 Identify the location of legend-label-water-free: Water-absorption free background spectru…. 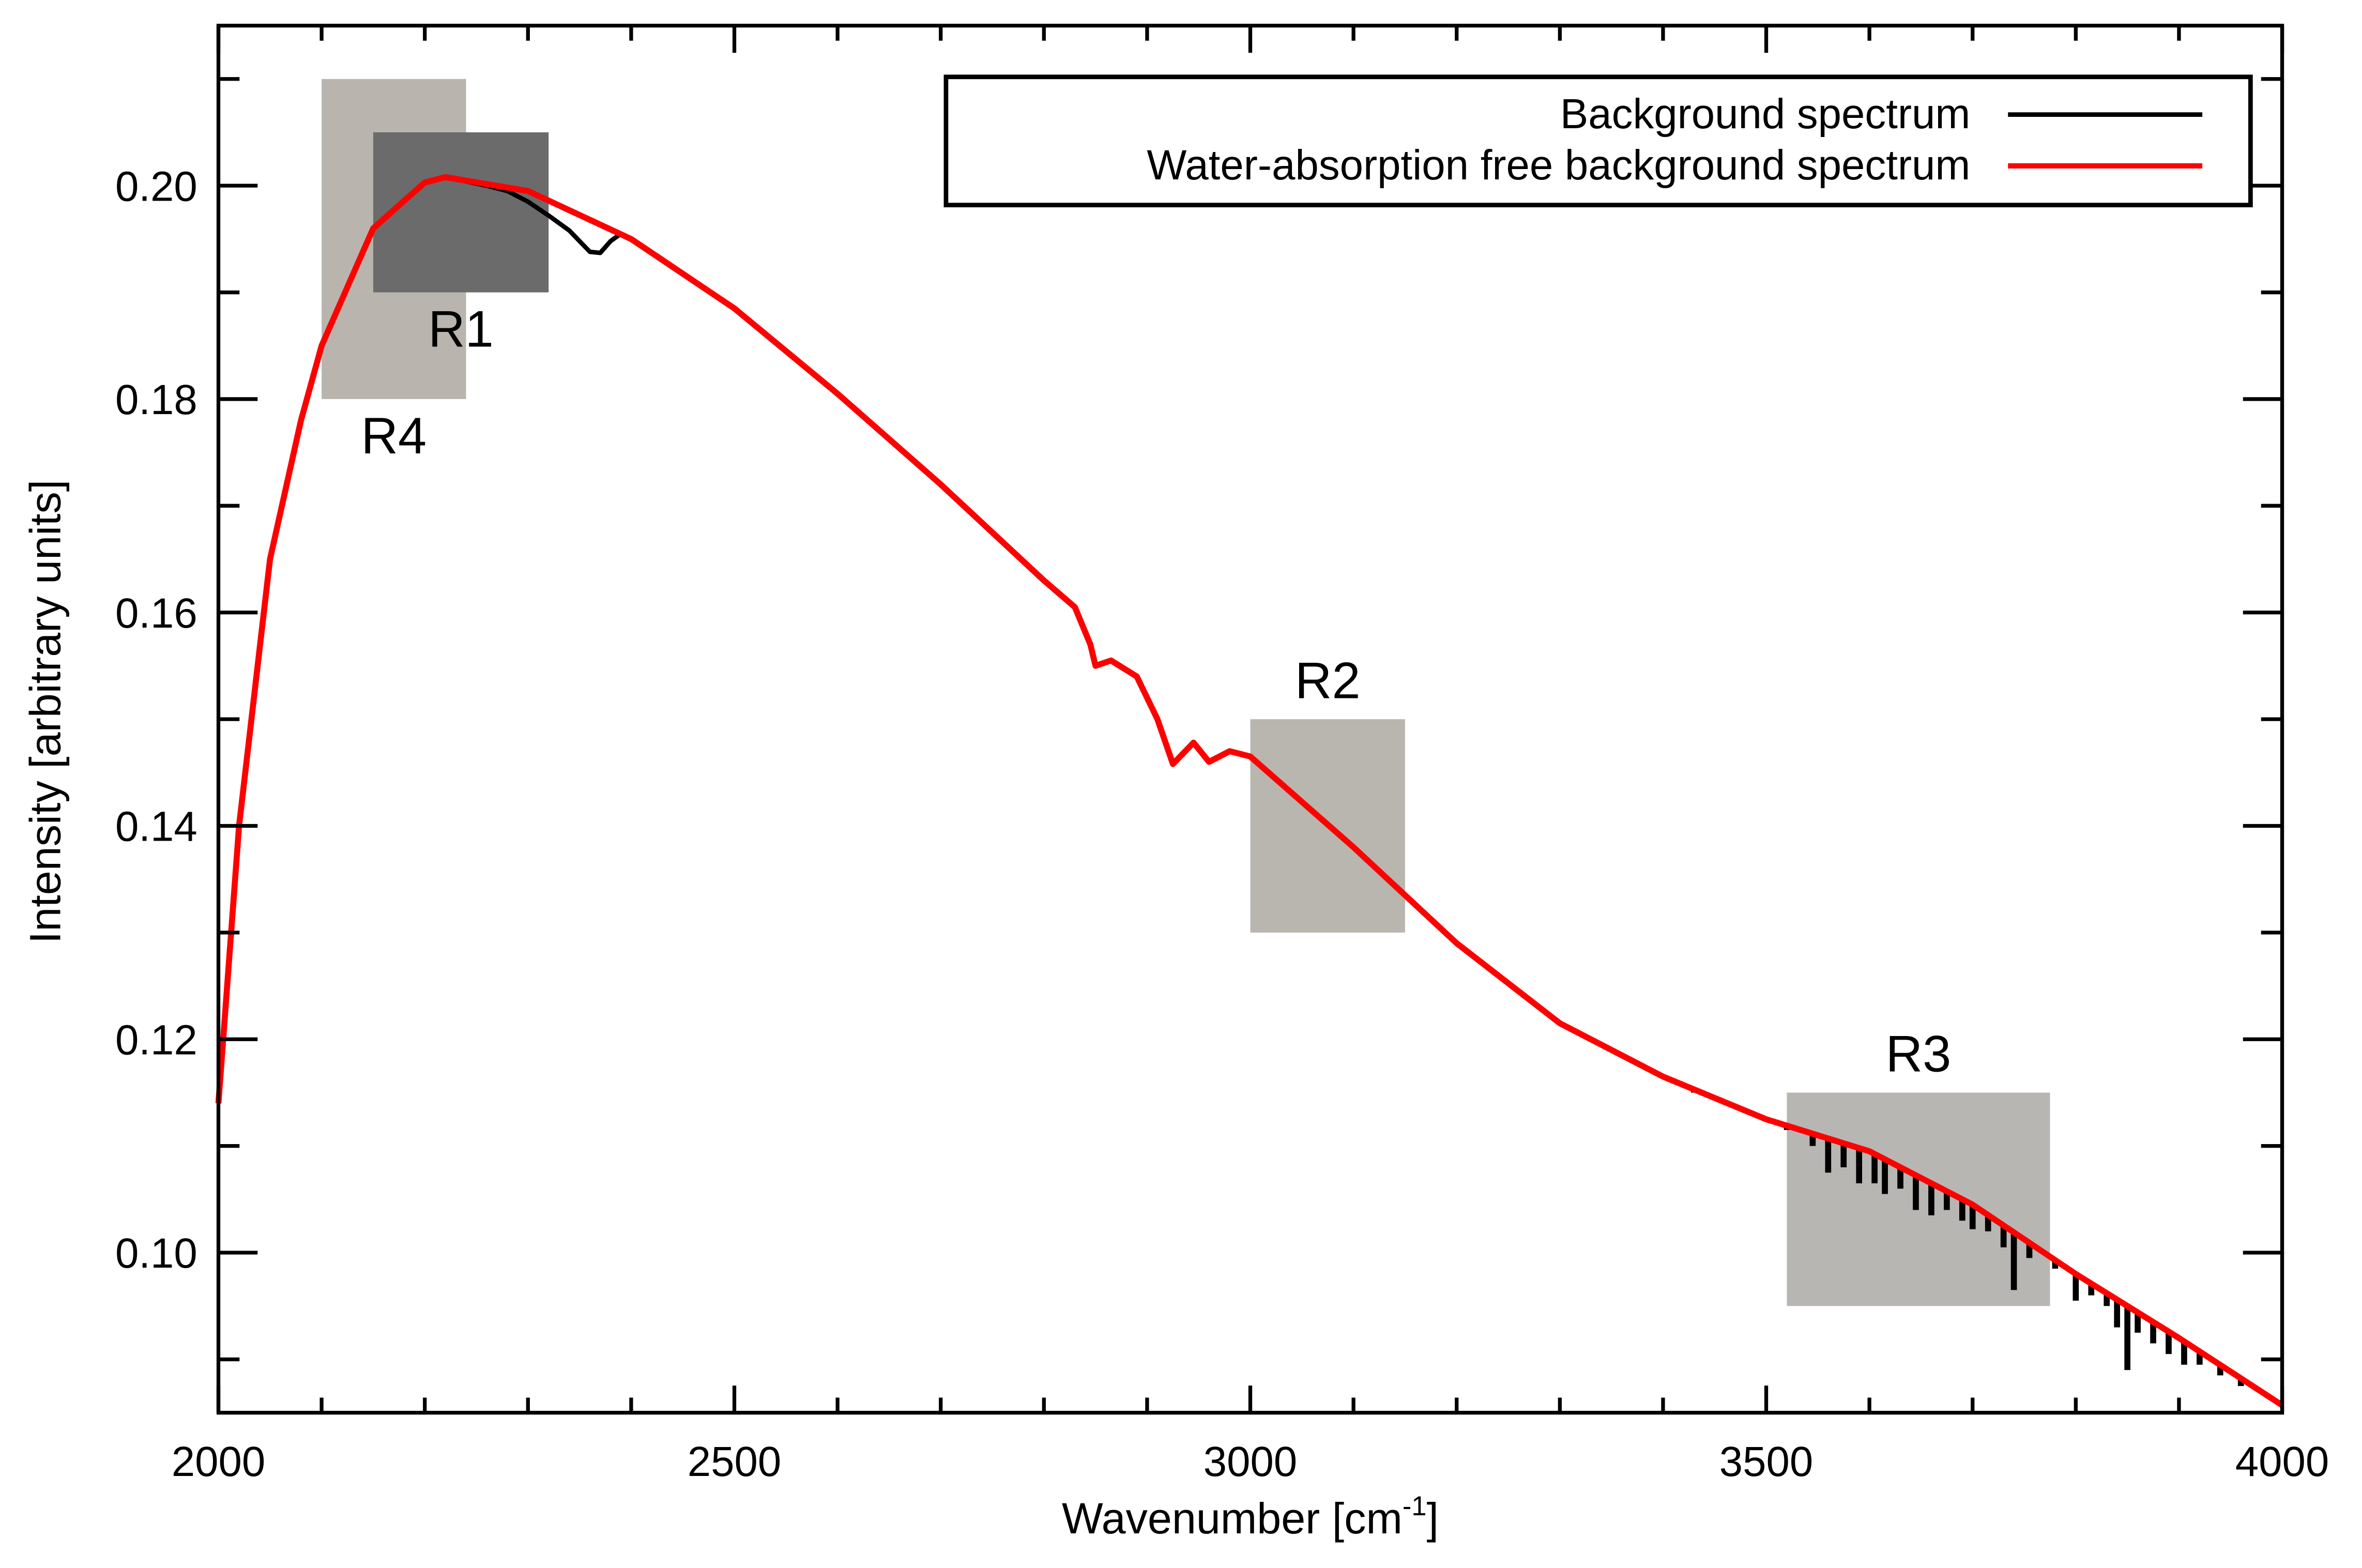
(1558, 165).